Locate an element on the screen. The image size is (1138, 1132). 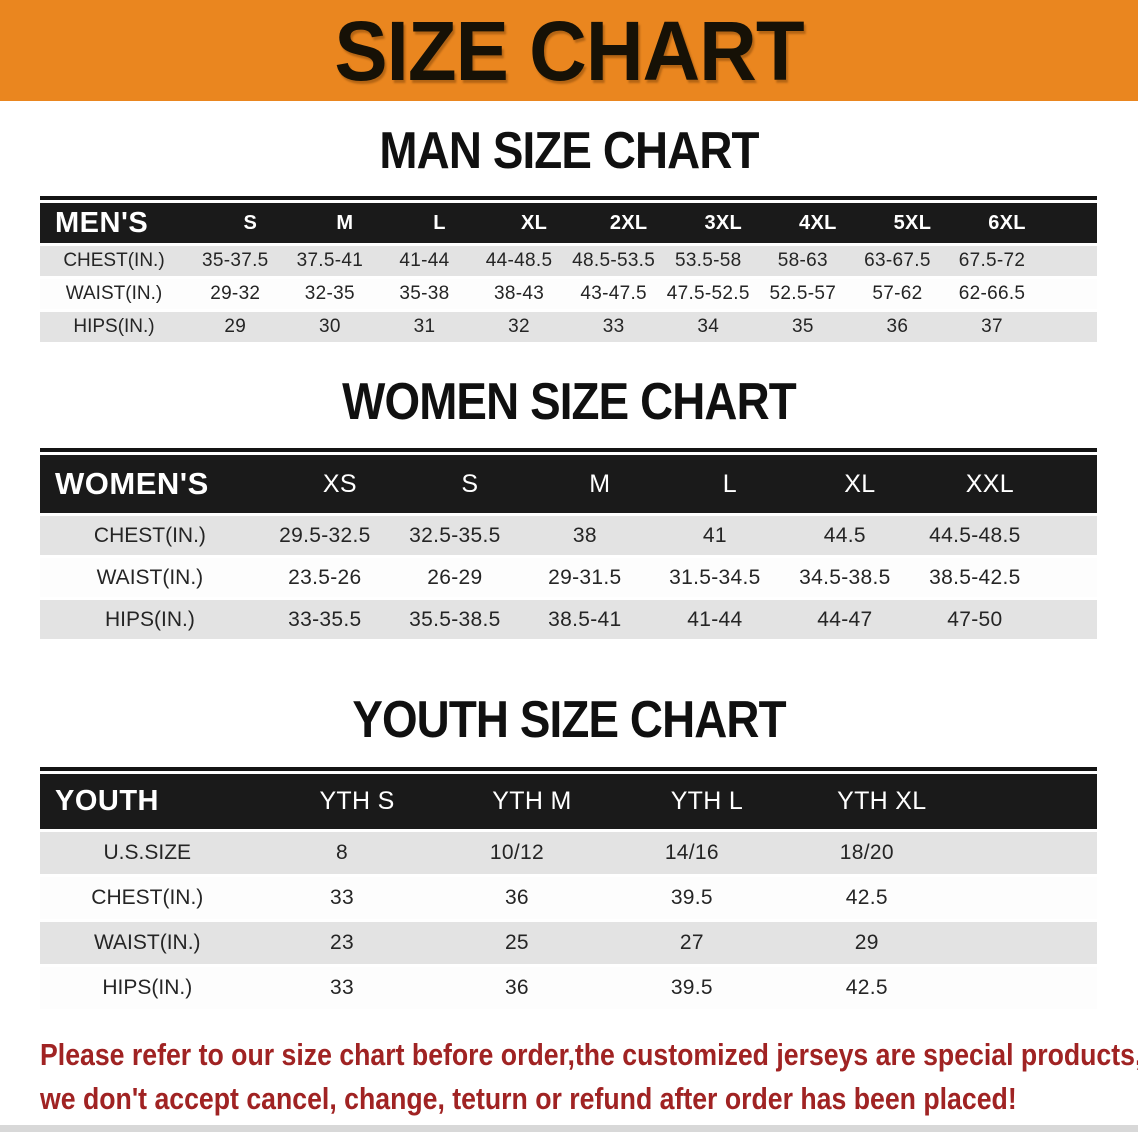
table-header-band: MEN'S S M L XL 2XL 3XL 4XL 5XL 6XL is located at coordinates (568, 223).